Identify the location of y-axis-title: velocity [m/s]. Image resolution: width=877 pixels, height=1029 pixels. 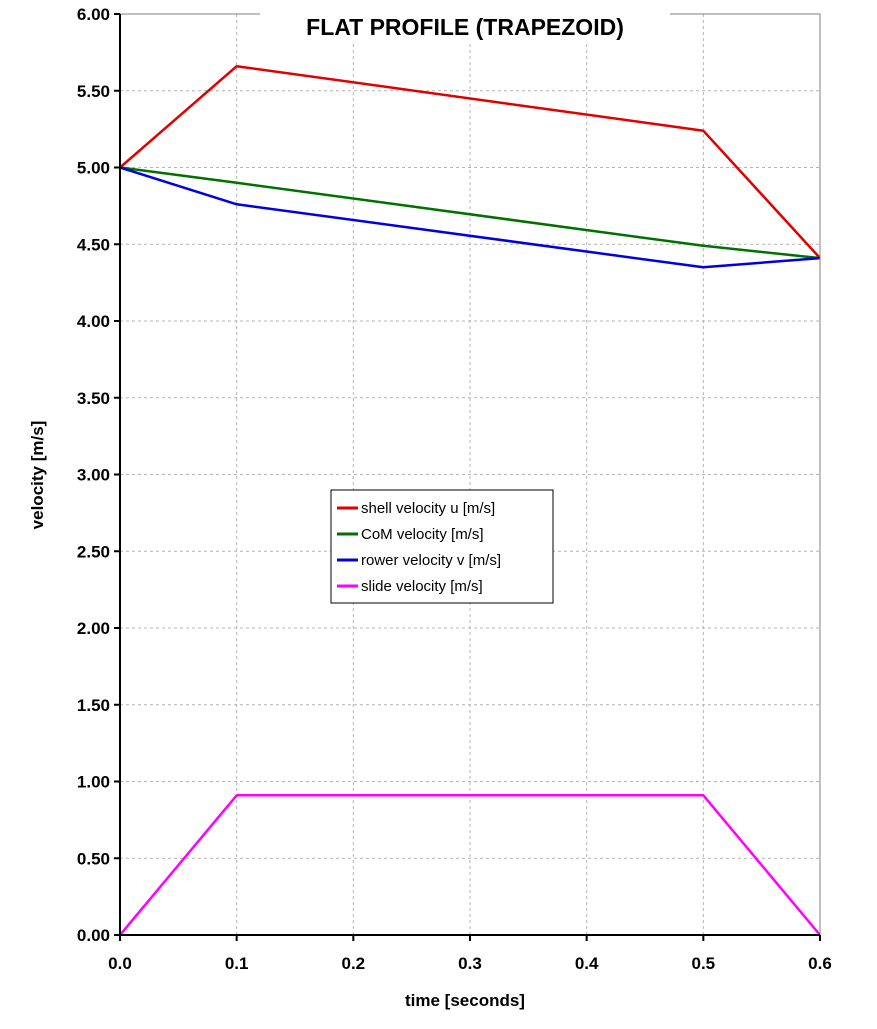
(37, 475).